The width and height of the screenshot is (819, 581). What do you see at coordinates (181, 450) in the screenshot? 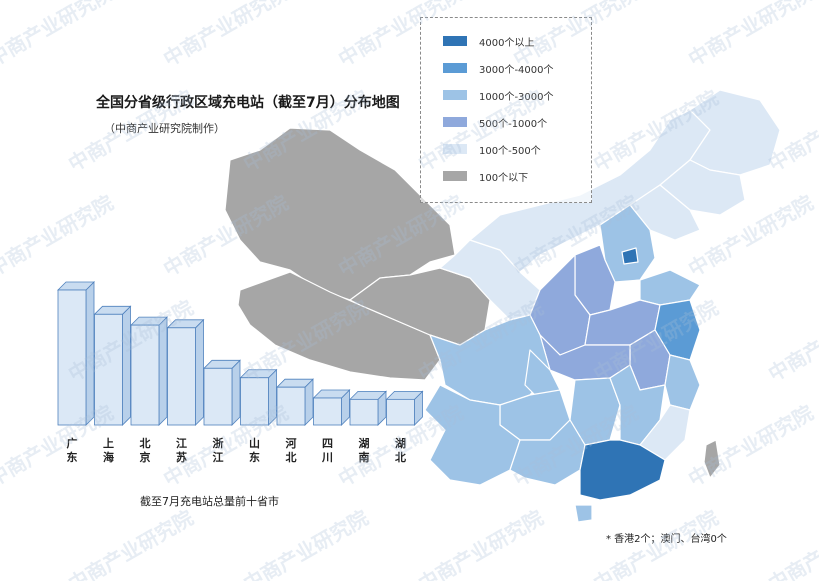
I see `bar-label-3: 江苏` at bounding box center [181, 450].